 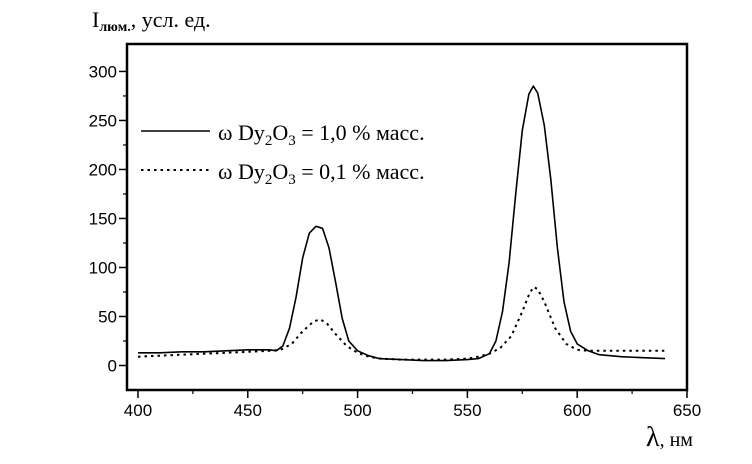 What do you see at coordinates (103, 169) in the screenshot?
I see `y-tick-label: 200` at bounding box center [103, 169].